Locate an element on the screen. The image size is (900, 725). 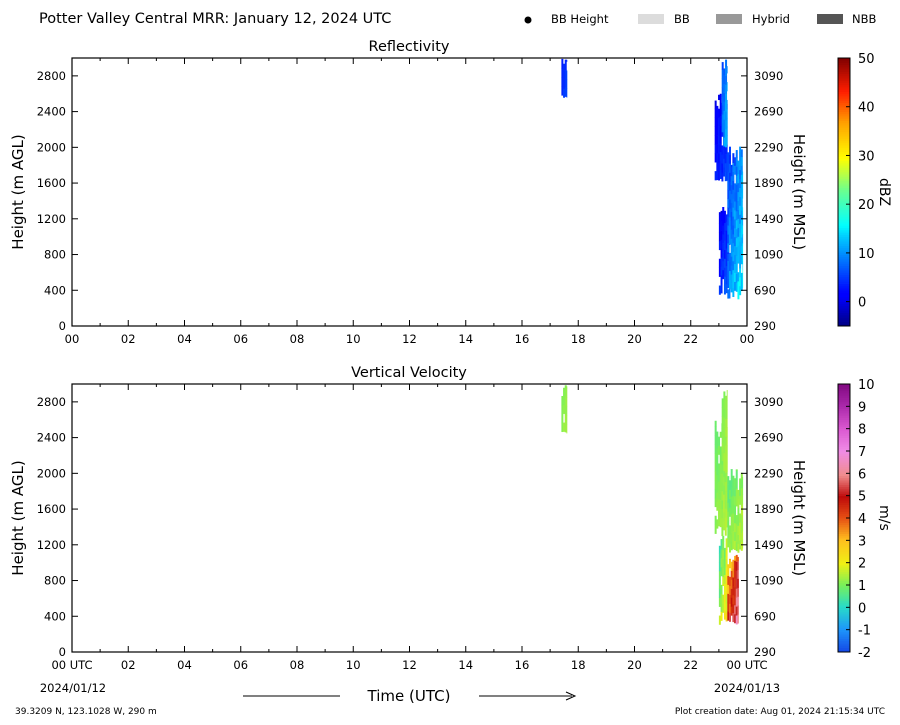
x-tick-label: 00 is located at coordinates (72, 339).